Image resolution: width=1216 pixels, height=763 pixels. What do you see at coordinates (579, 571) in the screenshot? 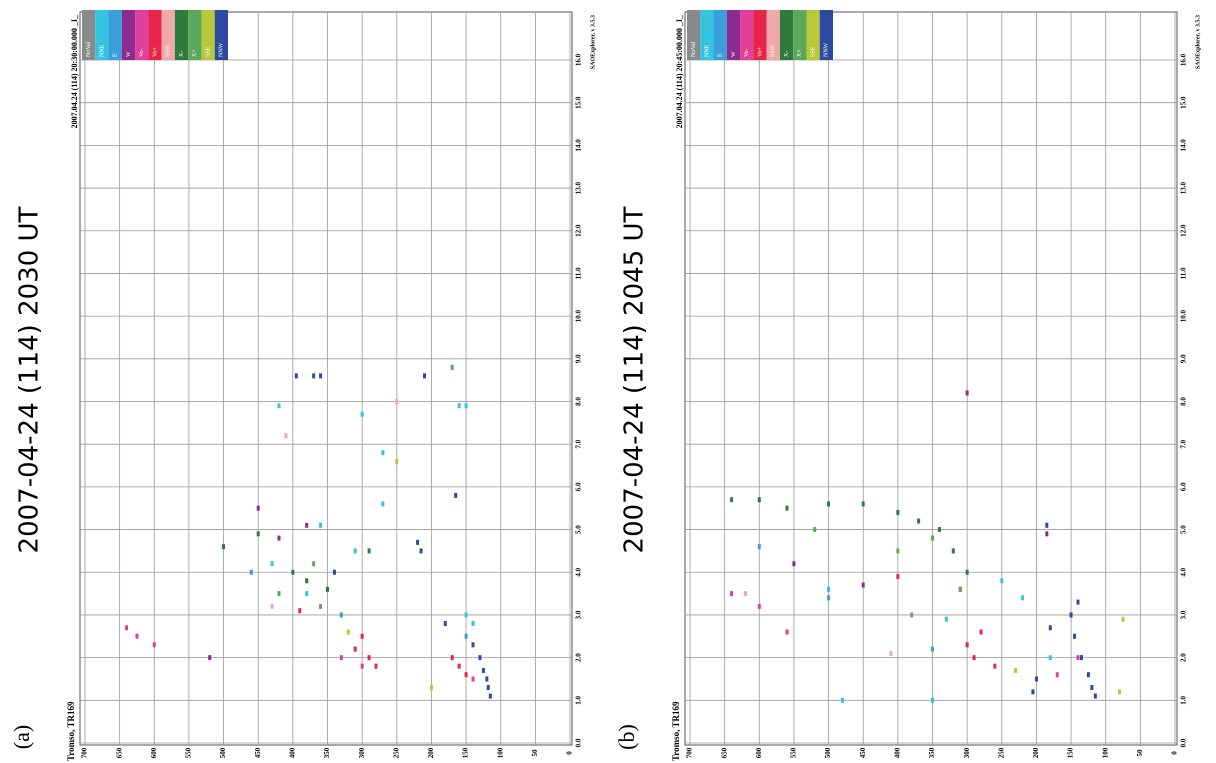
I see `x-tick-label: 4.0` at bounding box center [579, 571].